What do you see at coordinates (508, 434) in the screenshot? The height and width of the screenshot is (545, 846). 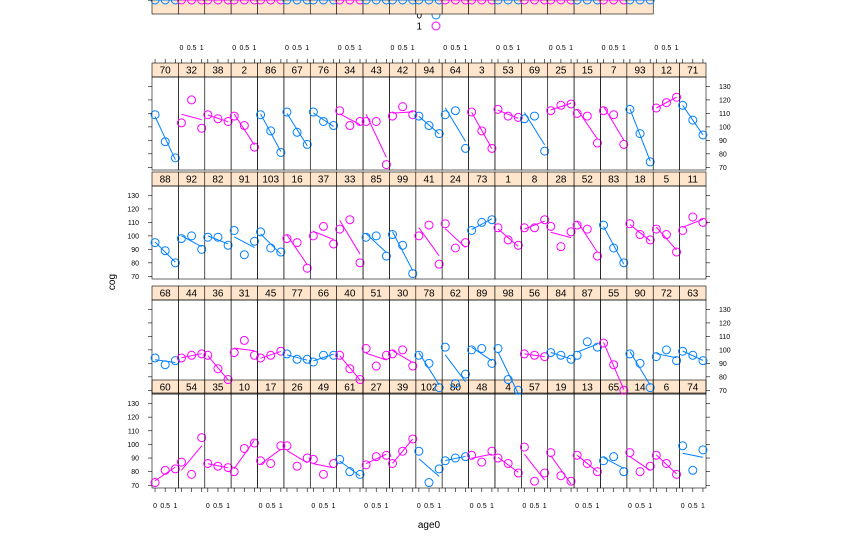 I see `panel-4: 4` at bounding box center [508, 434].